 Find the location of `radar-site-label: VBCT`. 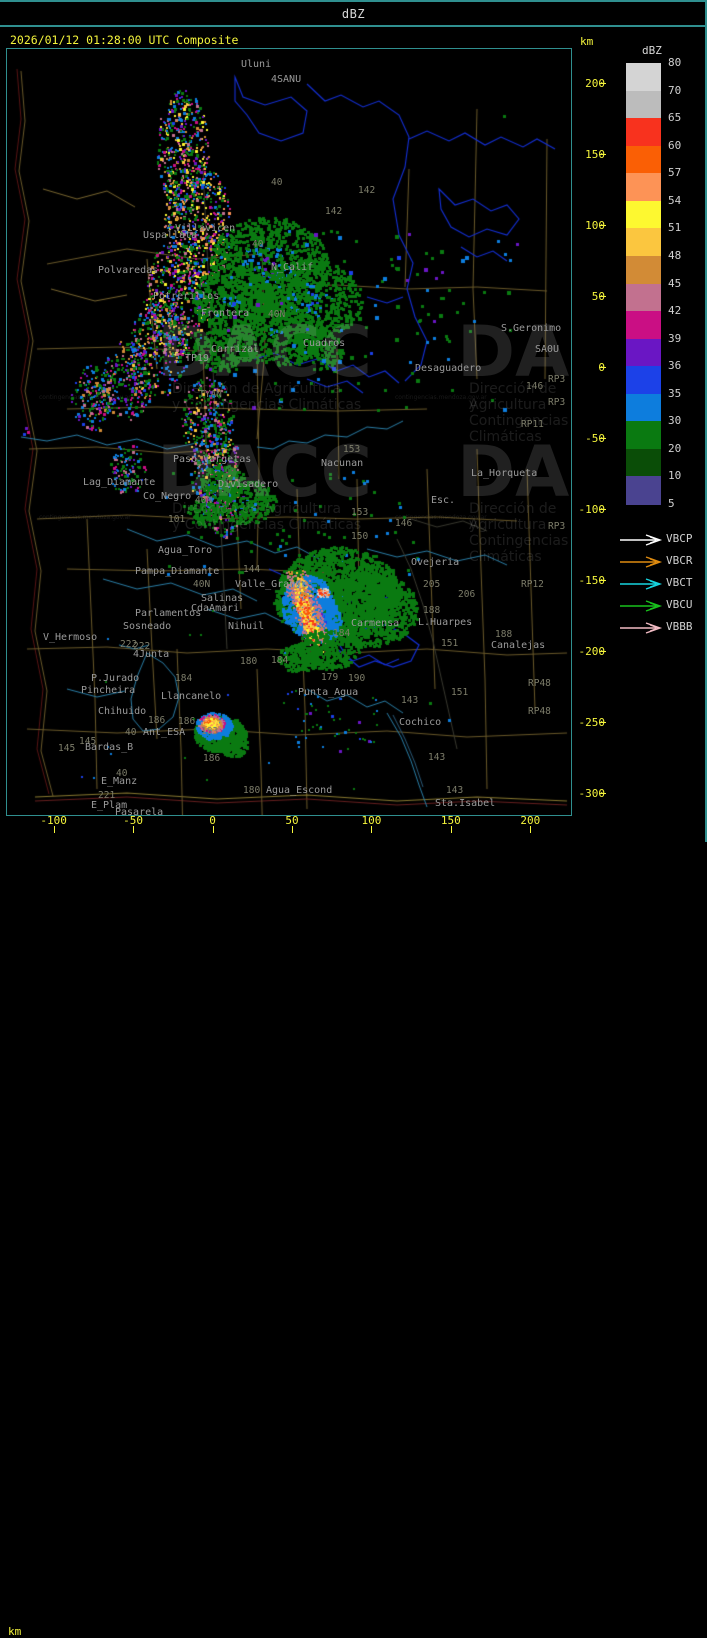

radar-site-label: VBCT is located at coordinates (679, 582).